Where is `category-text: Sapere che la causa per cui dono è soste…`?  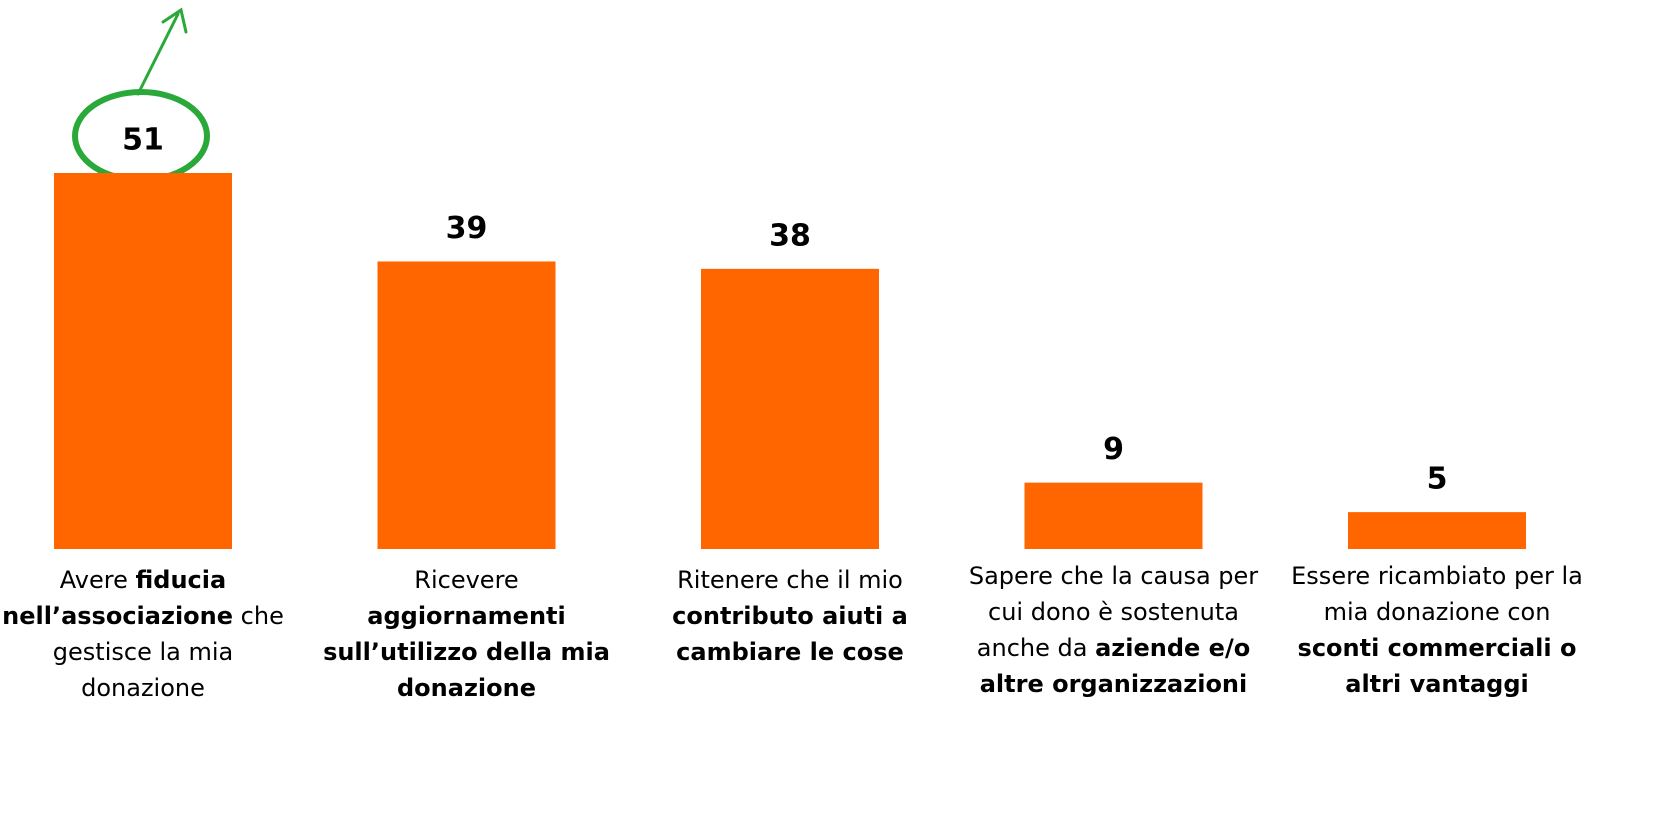 category-text: Sapere che la causa per cui dono è soste… is located at coordinates (1113, 612).